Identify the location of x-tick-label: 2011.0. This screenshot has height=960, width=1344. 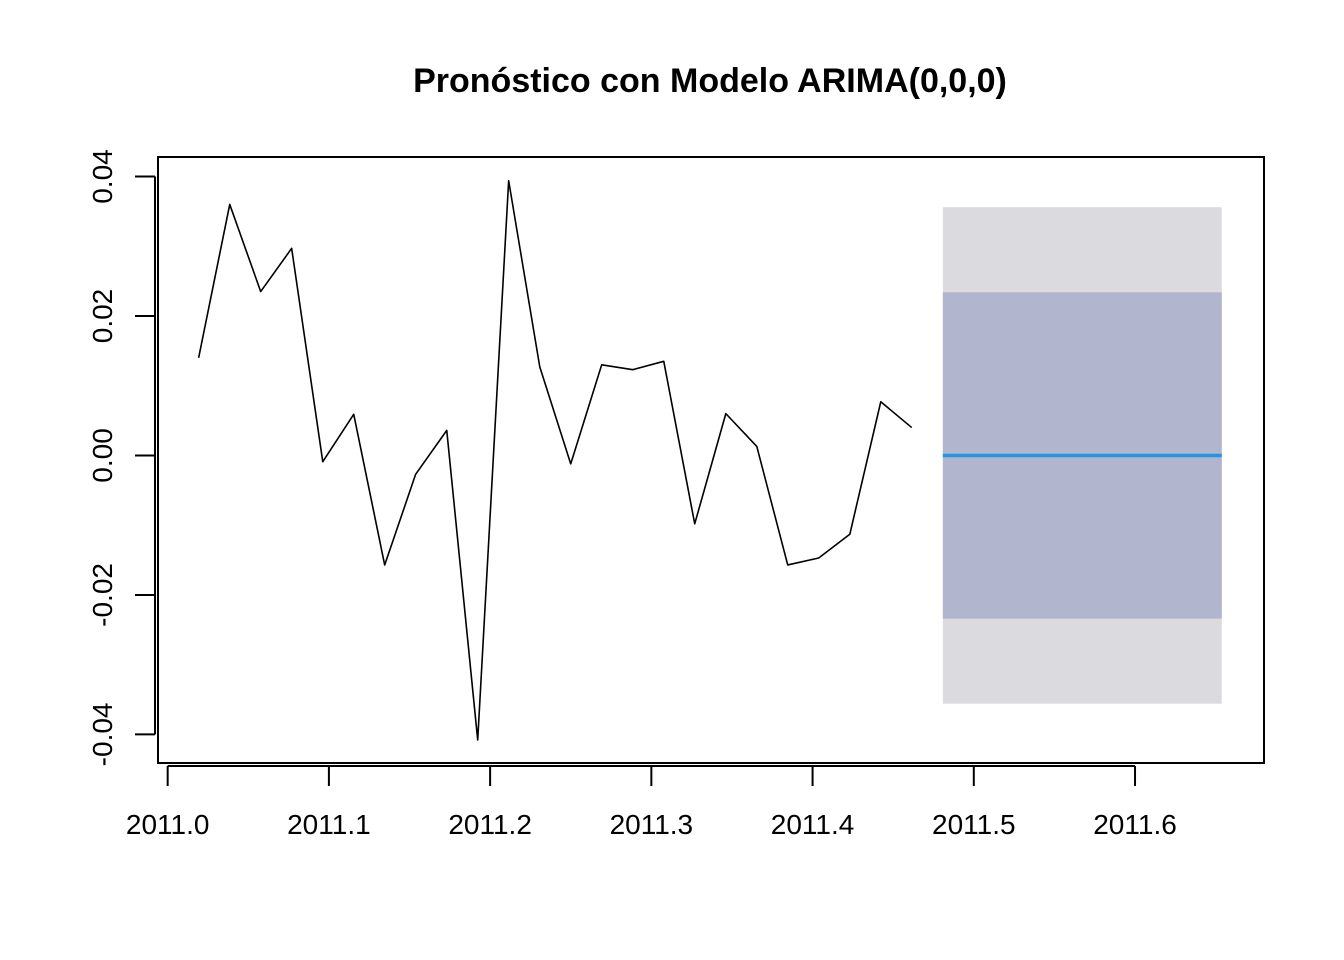
(168, 824).